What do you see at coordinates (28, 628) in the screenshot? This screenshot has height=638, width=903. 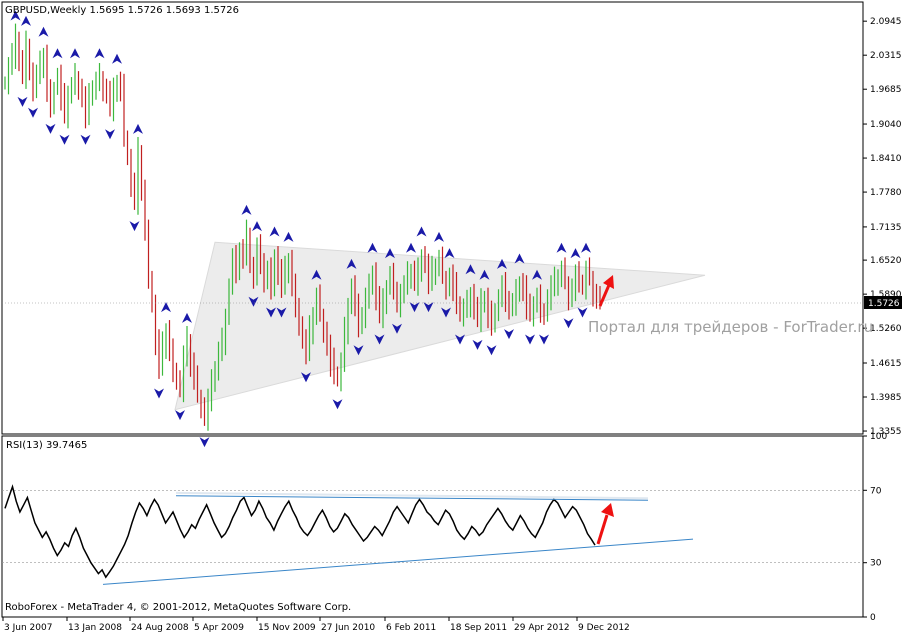 I see `x-tick-label: 3 Jun 2007` at bounding box center [28, 628].